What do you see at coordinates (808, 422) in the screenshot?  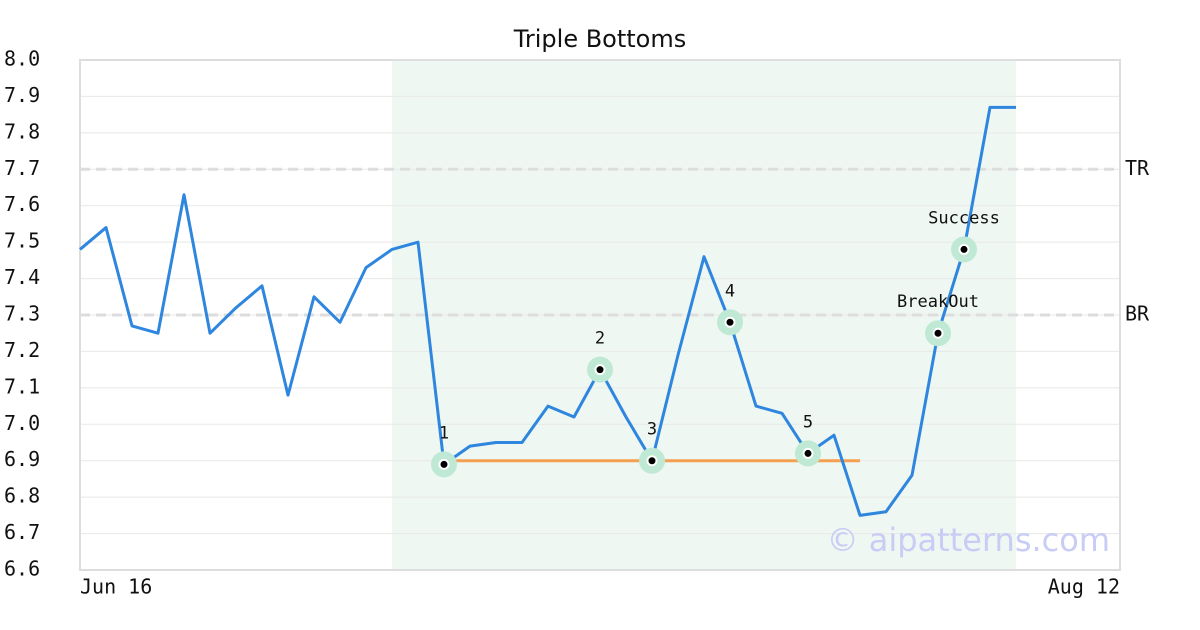 I see `pivot-label: 5` at bounding box center [808, 422].